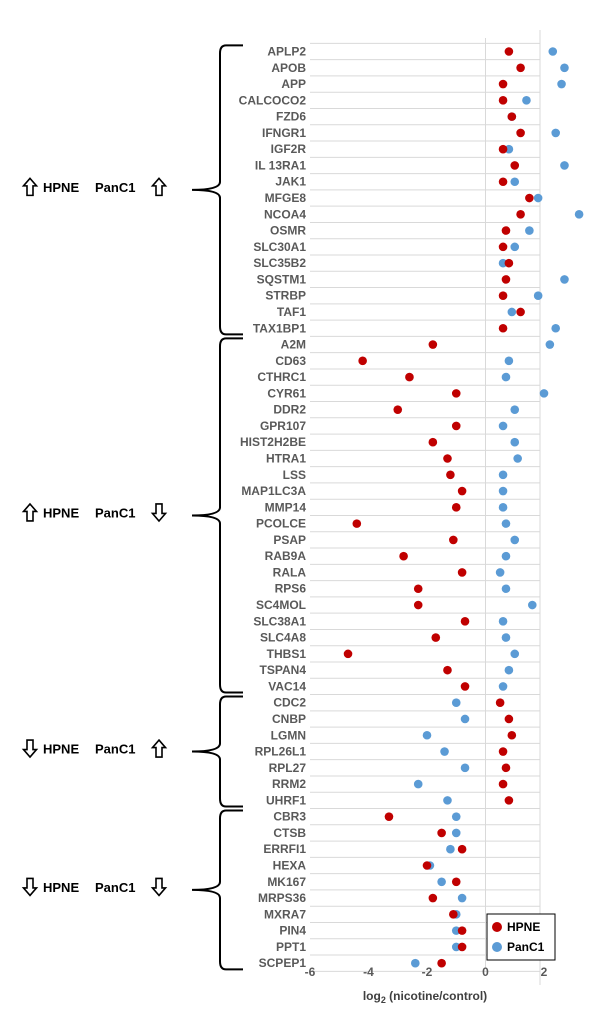  What do you see at coordinates (288, 68) in the screenshot?
I see `gene-label: APOB` at bounding box center [288, 68].